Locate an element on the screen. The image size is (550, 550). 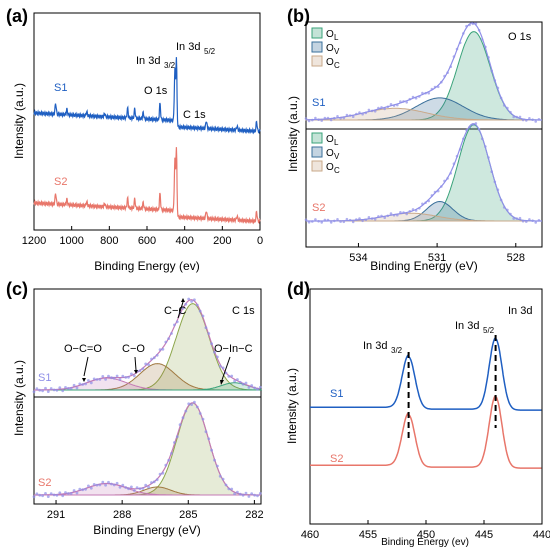
panel-a-s1-label: S1 is located at coordinates (60, 88).